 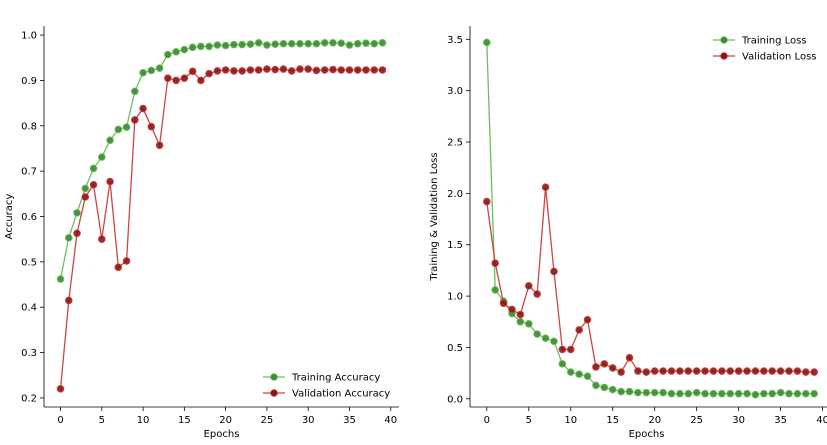 I want to click on x-tick-label: 25, so click(x=696, y=420).